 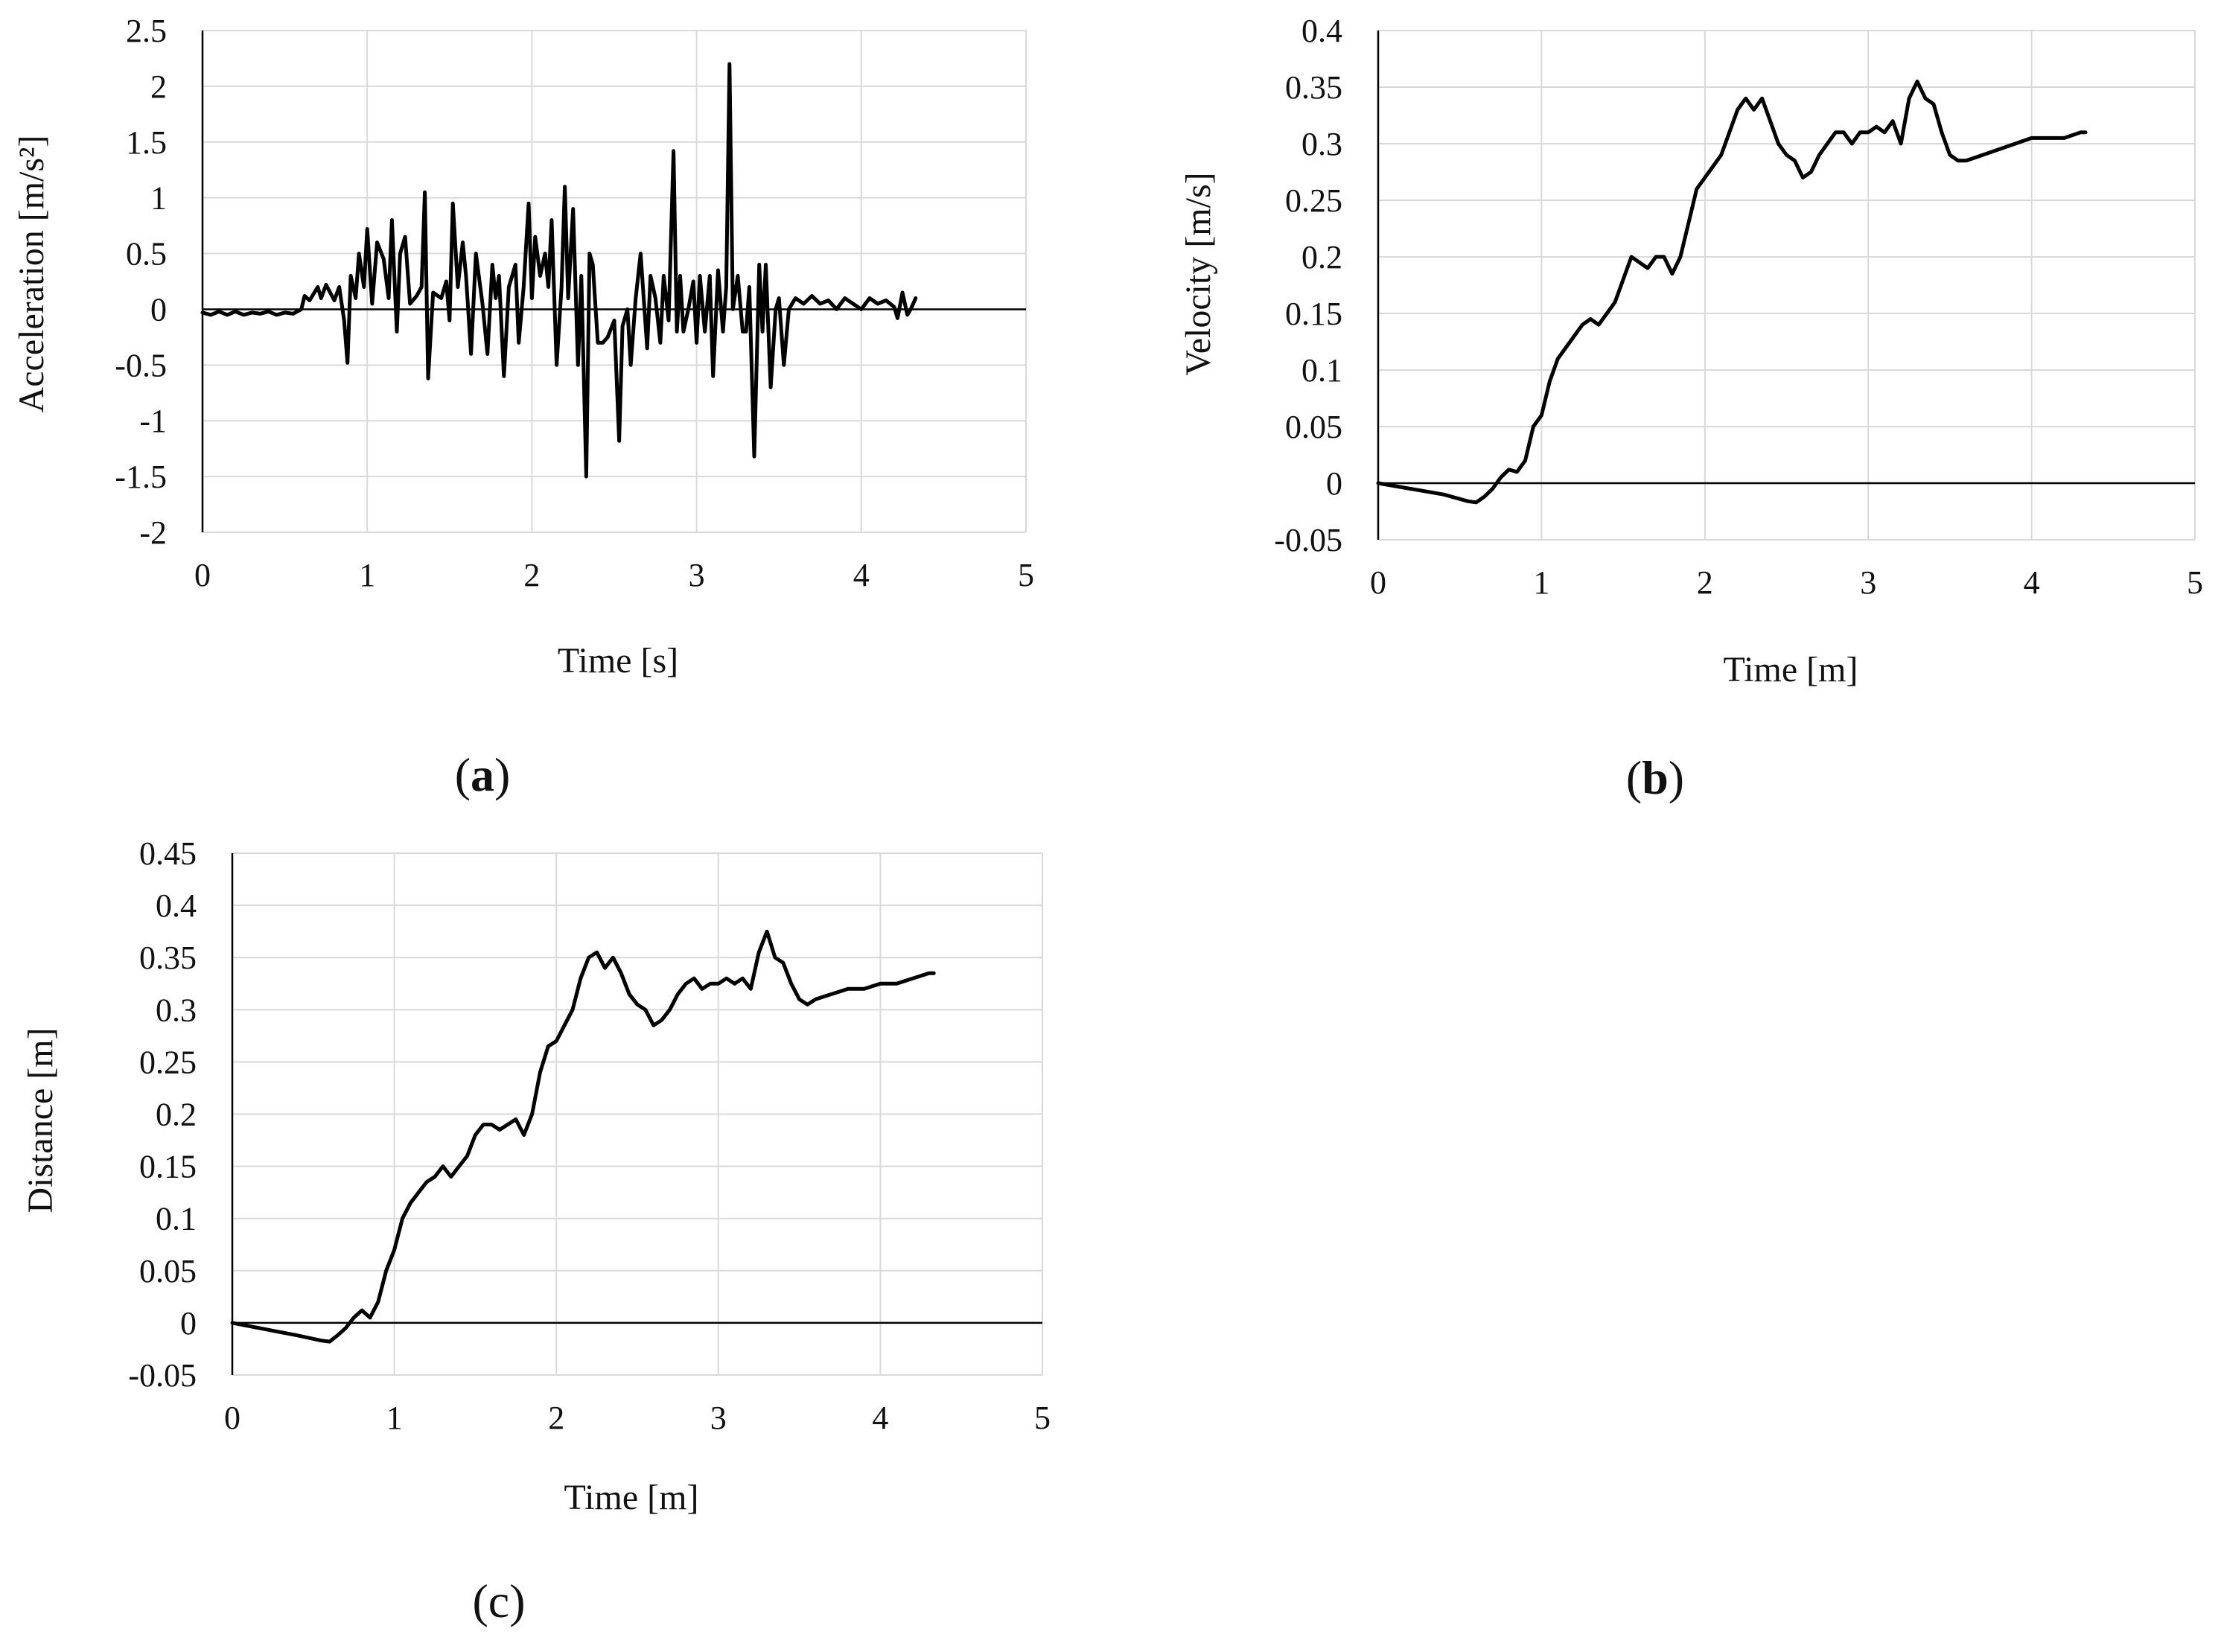 What do you see at coordinates (188, 1323) in the screenshot?
I see `distance-ytick-label: 0` at bounding box center [188, 1323].